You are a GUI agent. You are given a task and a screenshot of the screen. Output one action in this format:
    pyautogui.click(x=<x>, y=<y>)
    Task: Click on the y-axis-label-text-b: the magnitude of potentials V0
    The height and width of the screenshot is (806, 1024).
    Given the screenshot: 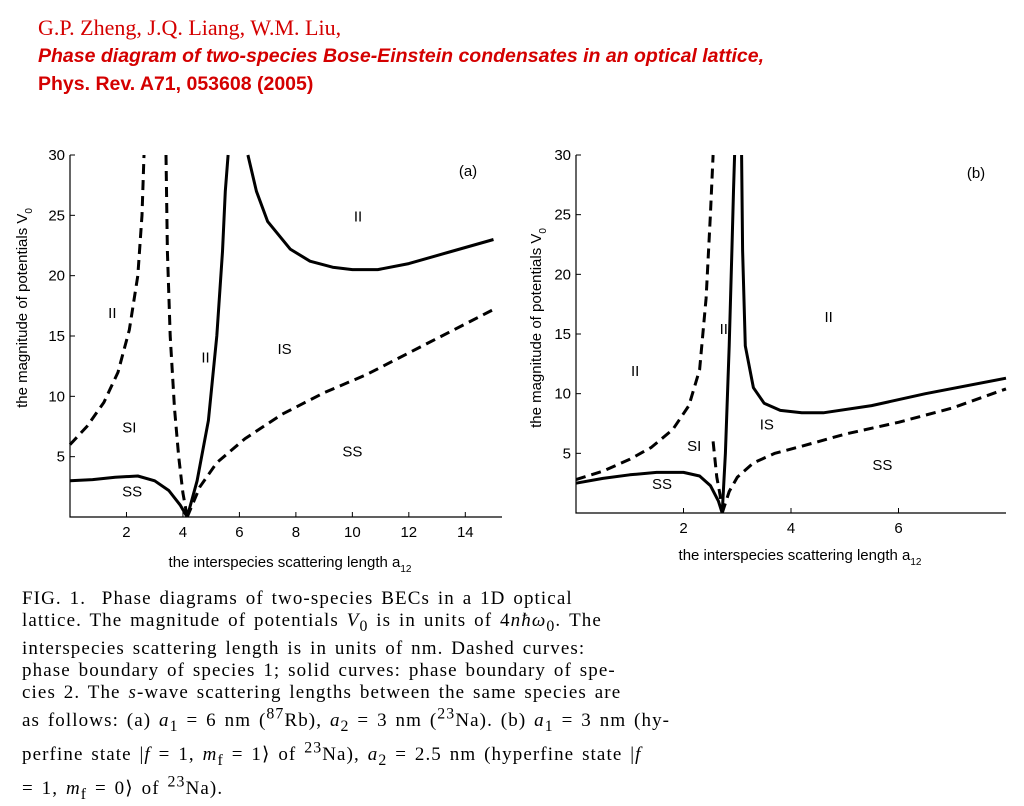 What is the action you would take?
    pyautogui.click(x=538, y=328)
    